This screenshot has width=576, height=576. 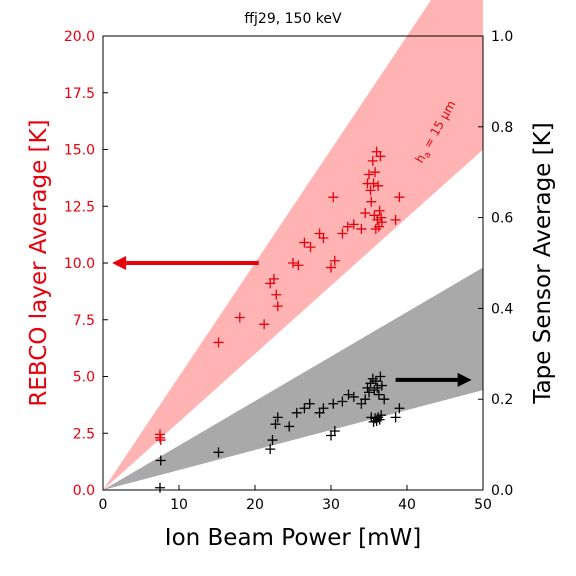 What do you see at coordinates (293, 538) in the screenshot?
I see `x-axis-label: Ion Beam Power [mW]` at bounding box center [293, 538].